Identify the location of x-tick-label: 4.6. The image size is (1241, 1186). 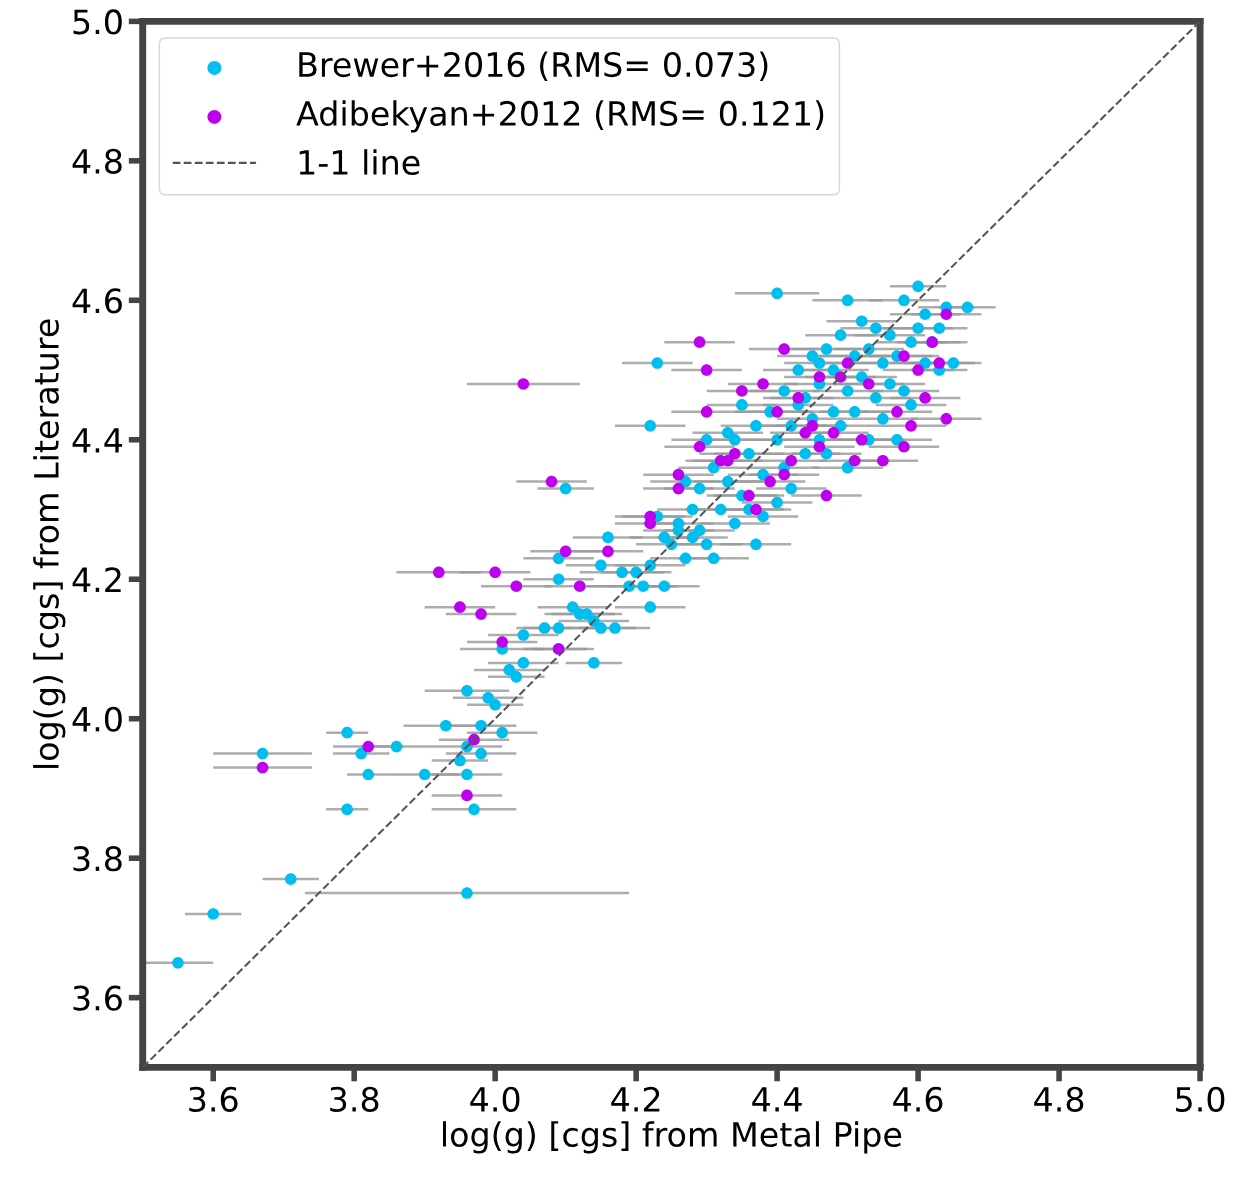
(918, 1099).